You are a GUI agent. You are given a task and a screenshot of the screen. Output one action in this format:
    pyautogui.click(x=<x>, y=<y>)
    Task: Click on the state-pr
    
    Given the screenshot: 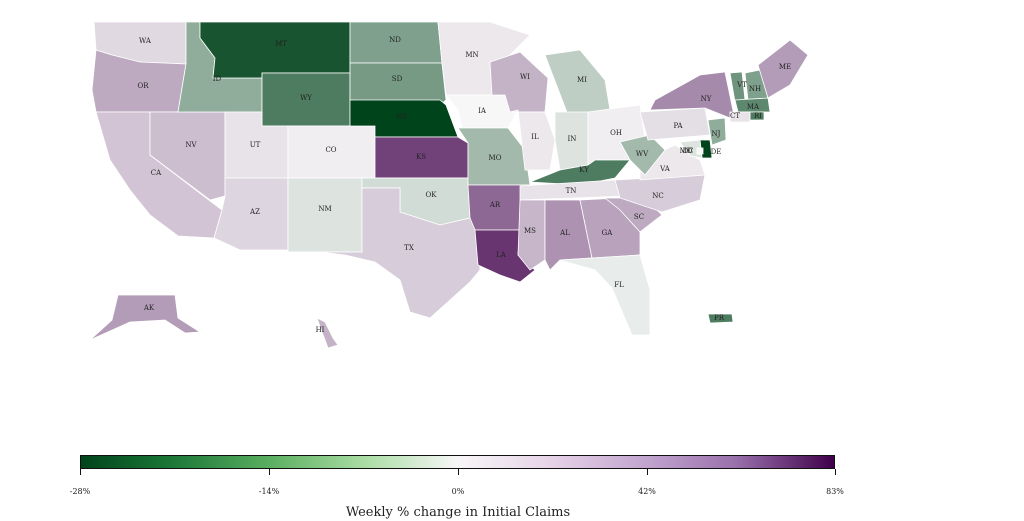 What is the action you would take?
    pyautogui.click(x=720, y=318)
    